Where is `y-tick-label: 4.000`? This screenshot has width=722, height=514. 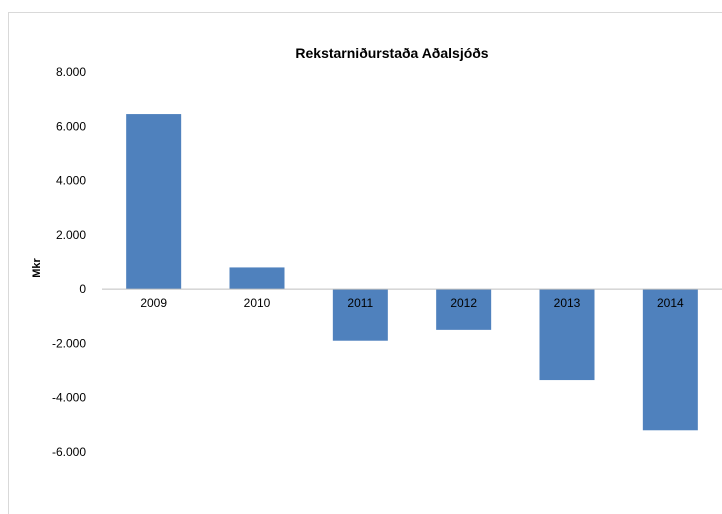
y-tick-label: 4.000 is located at coordinates (71, 181).